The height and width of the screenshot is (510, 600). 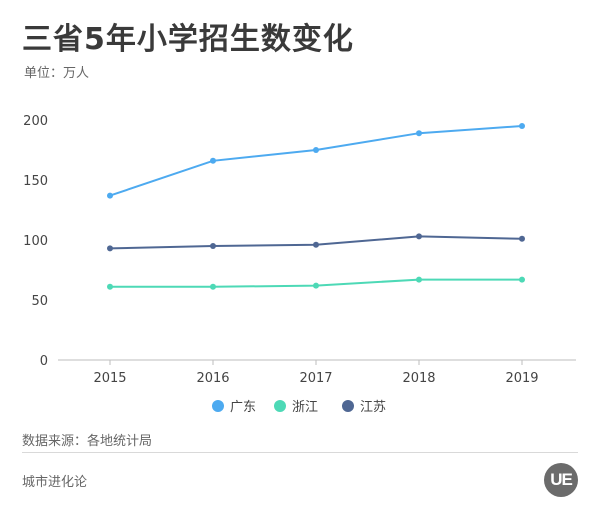 I want to click on y-tick-label: 100, so click(x=35, y=241).